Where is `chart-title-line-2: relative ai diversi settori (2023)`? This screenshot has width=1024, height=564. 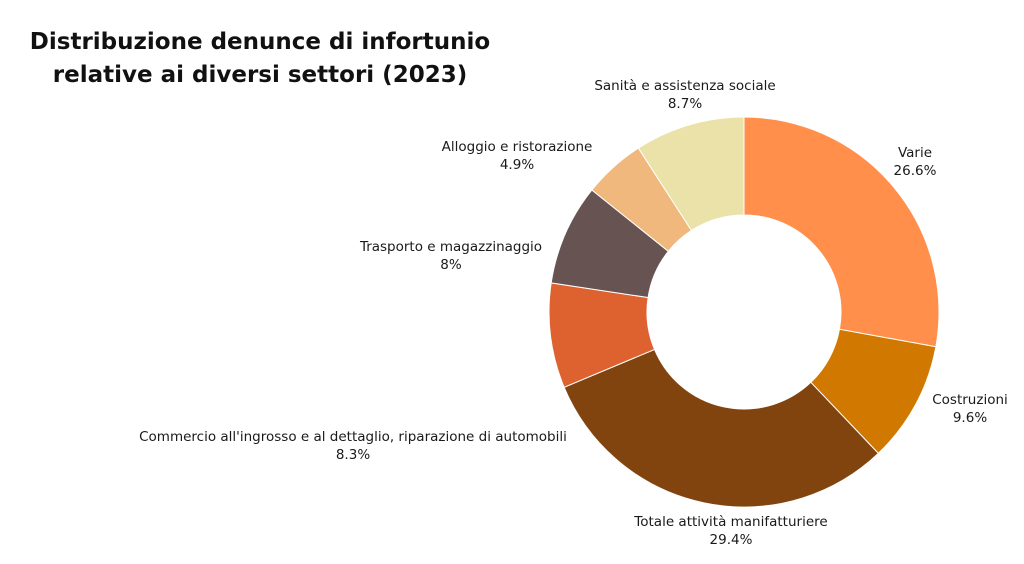 chart-title-line-2: relative ai diversi settori (2023) is located at coordinates (260, 75).